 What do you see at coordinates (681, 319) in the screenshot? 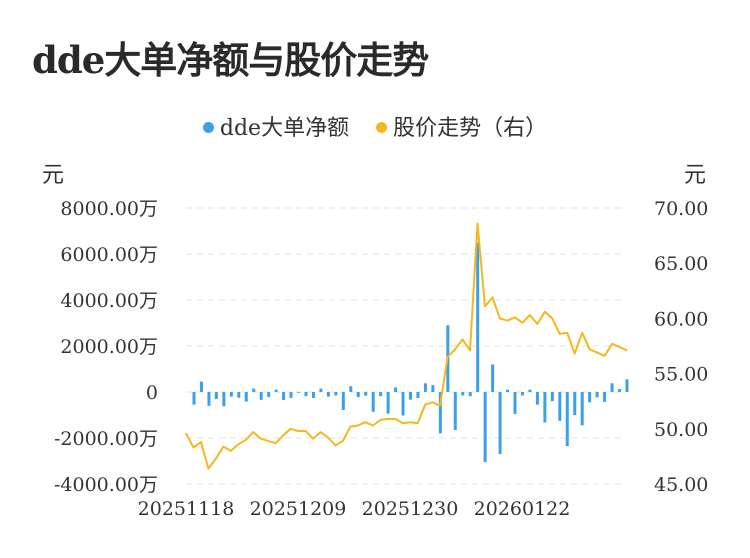
I see `right-tick-label: 60.00` at bounding box center [681, 319].